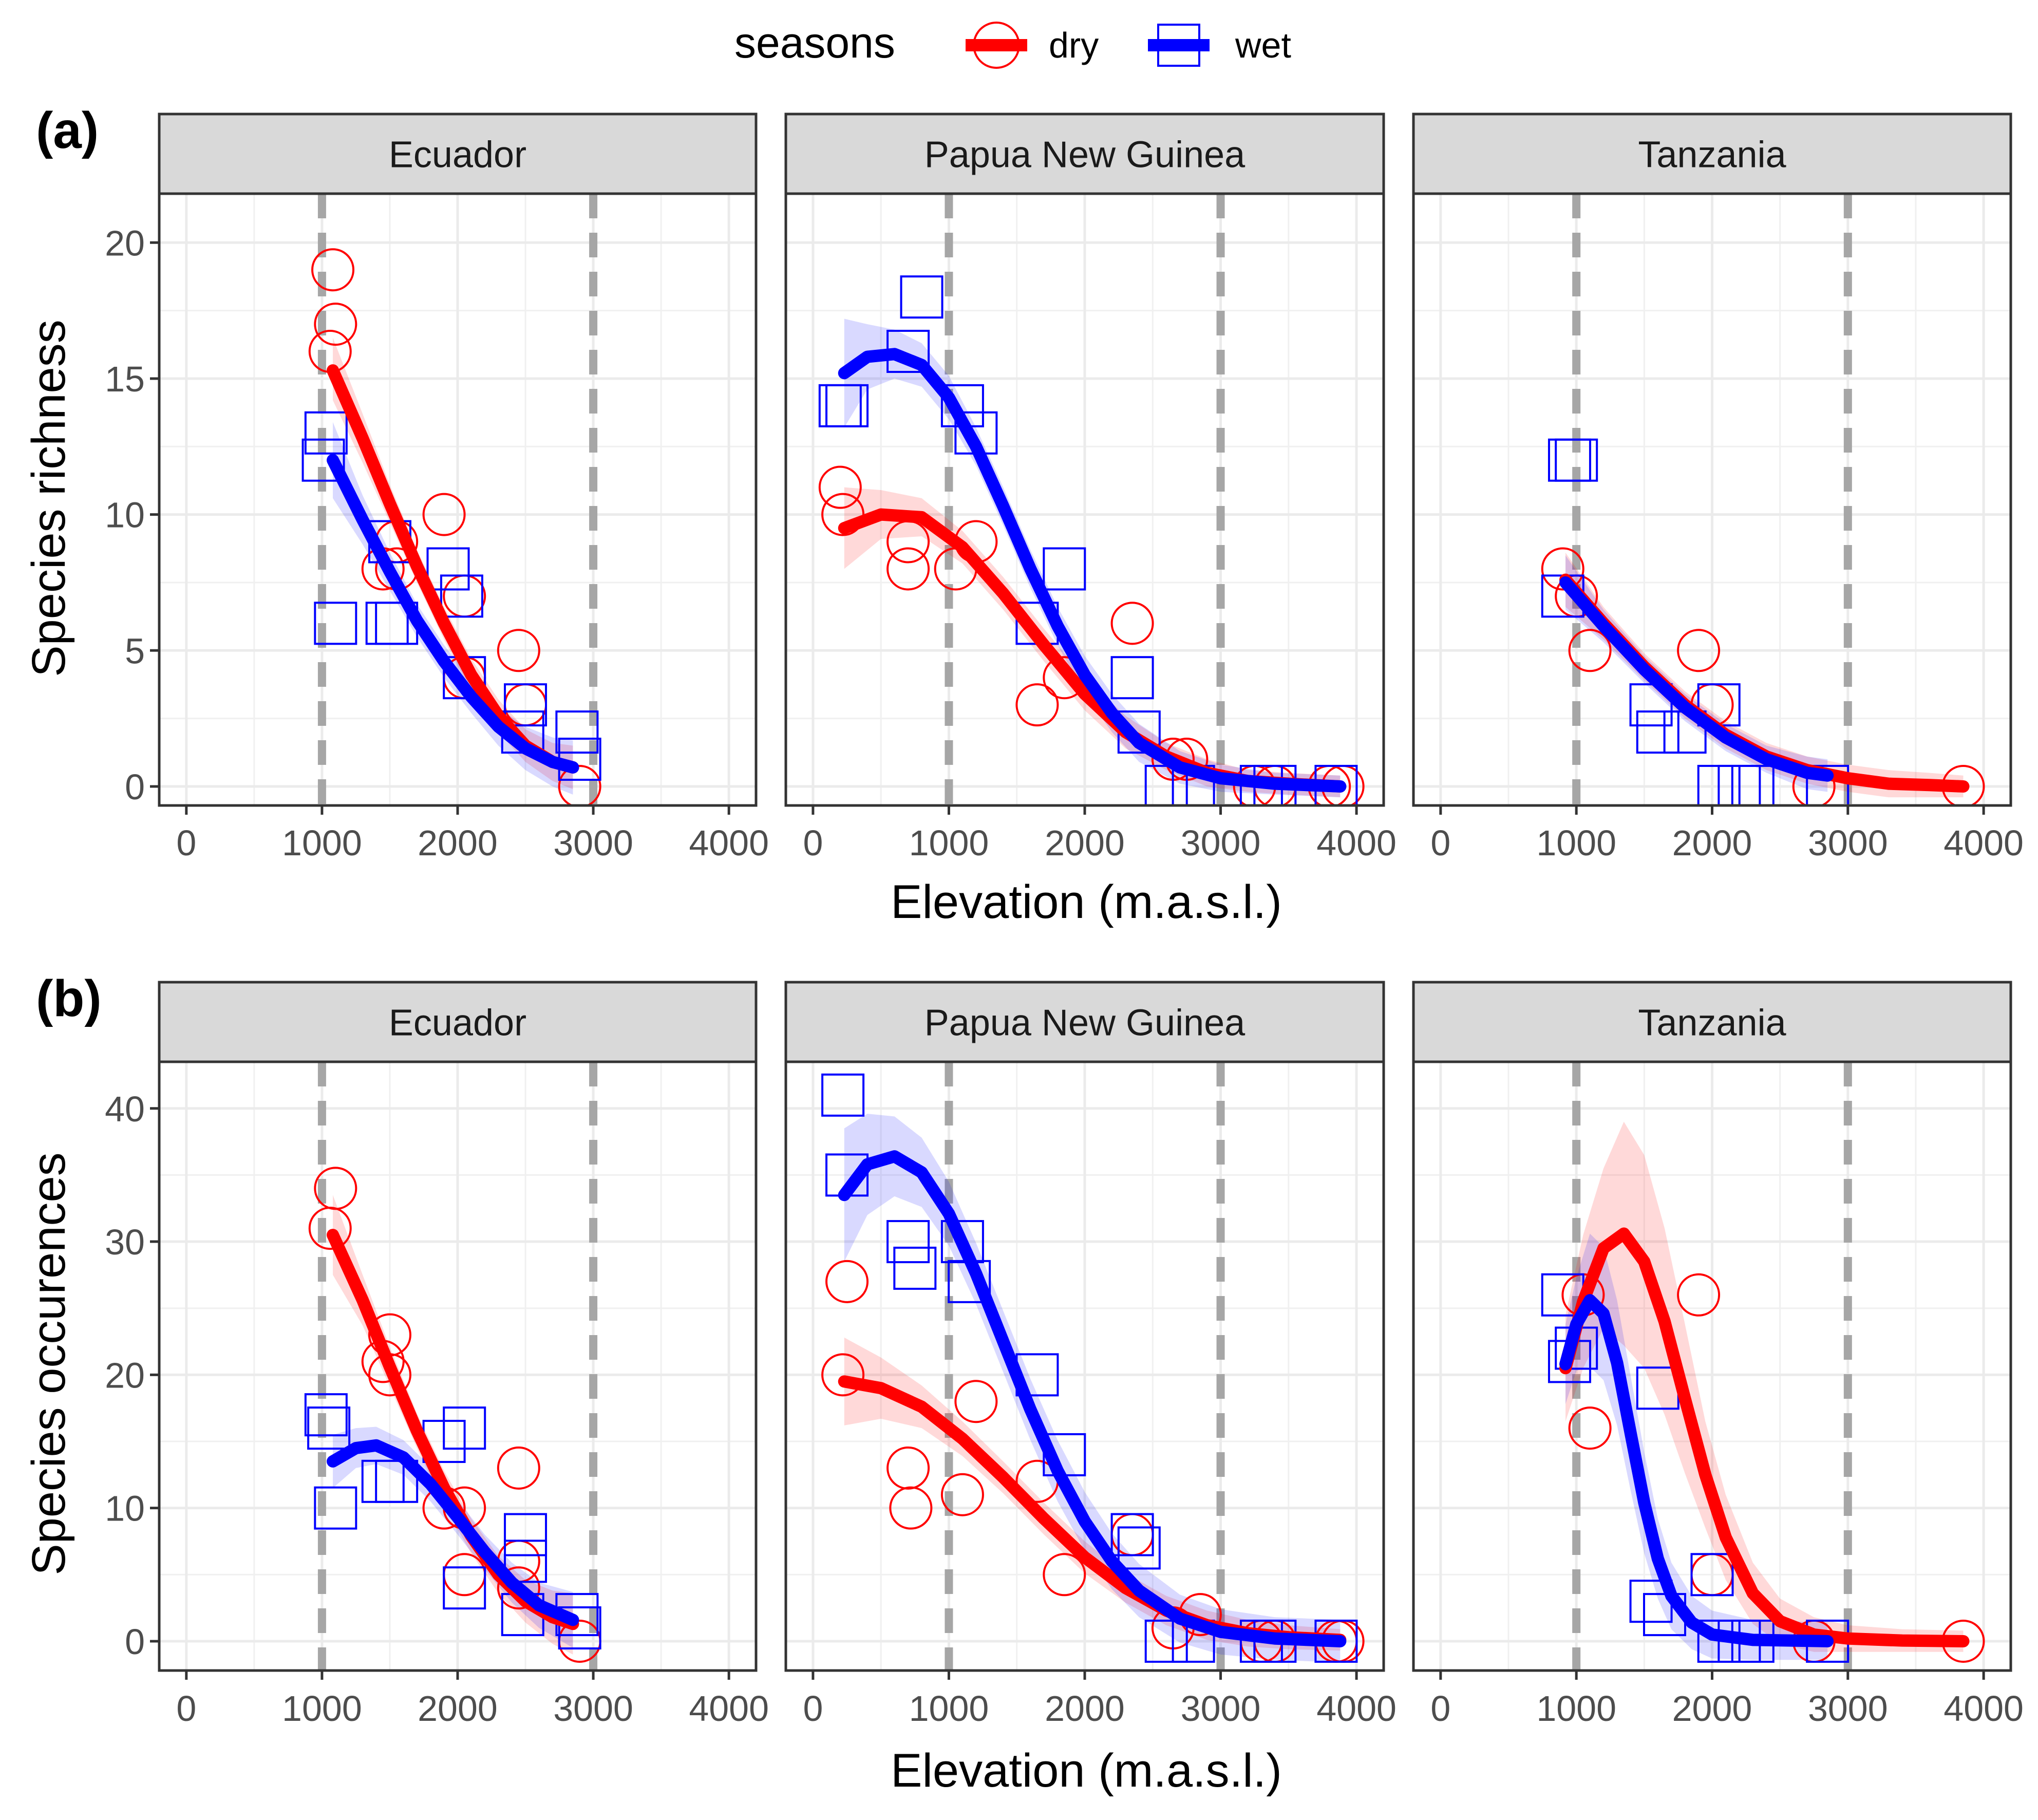 This screenshot has width=2038, height=1820. What do you see at coordinates (135, 1642) in the screenshot?
I see `y-tick-label: 0` at bounding box center [135, 1642].